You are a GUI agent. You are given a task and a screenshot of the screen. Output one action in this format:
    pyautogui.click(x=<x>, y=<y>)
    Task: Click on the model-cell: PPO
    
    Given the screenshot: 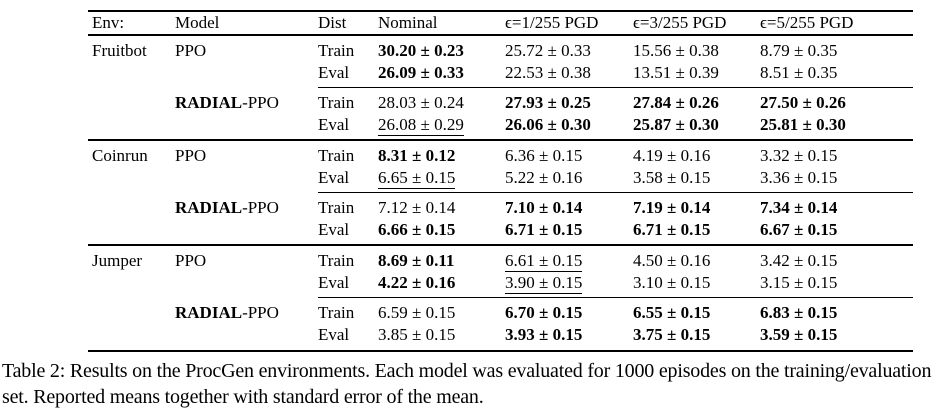 What is the action you would take?
    pyautogui.click(x=246, y=48)
    